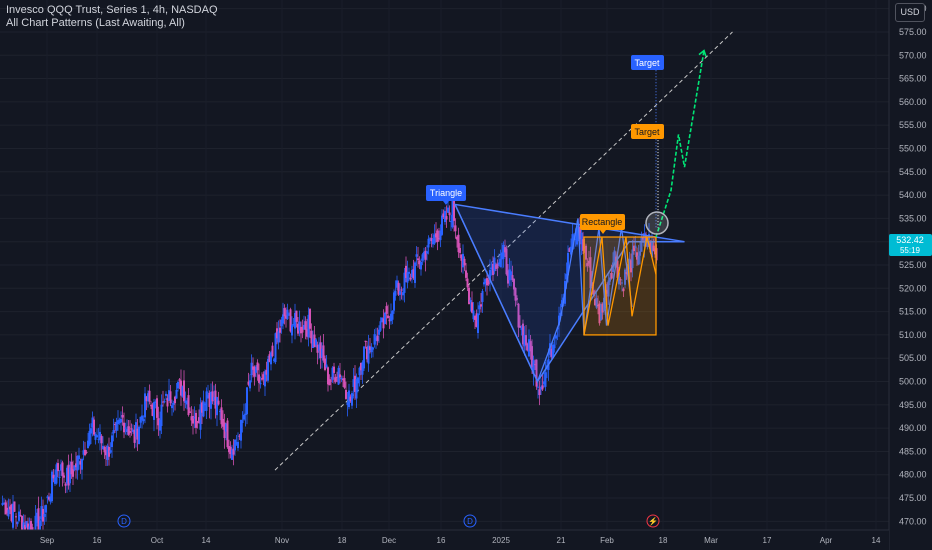  I want to click on y-tick-label: 575.00, so click(913, 32).